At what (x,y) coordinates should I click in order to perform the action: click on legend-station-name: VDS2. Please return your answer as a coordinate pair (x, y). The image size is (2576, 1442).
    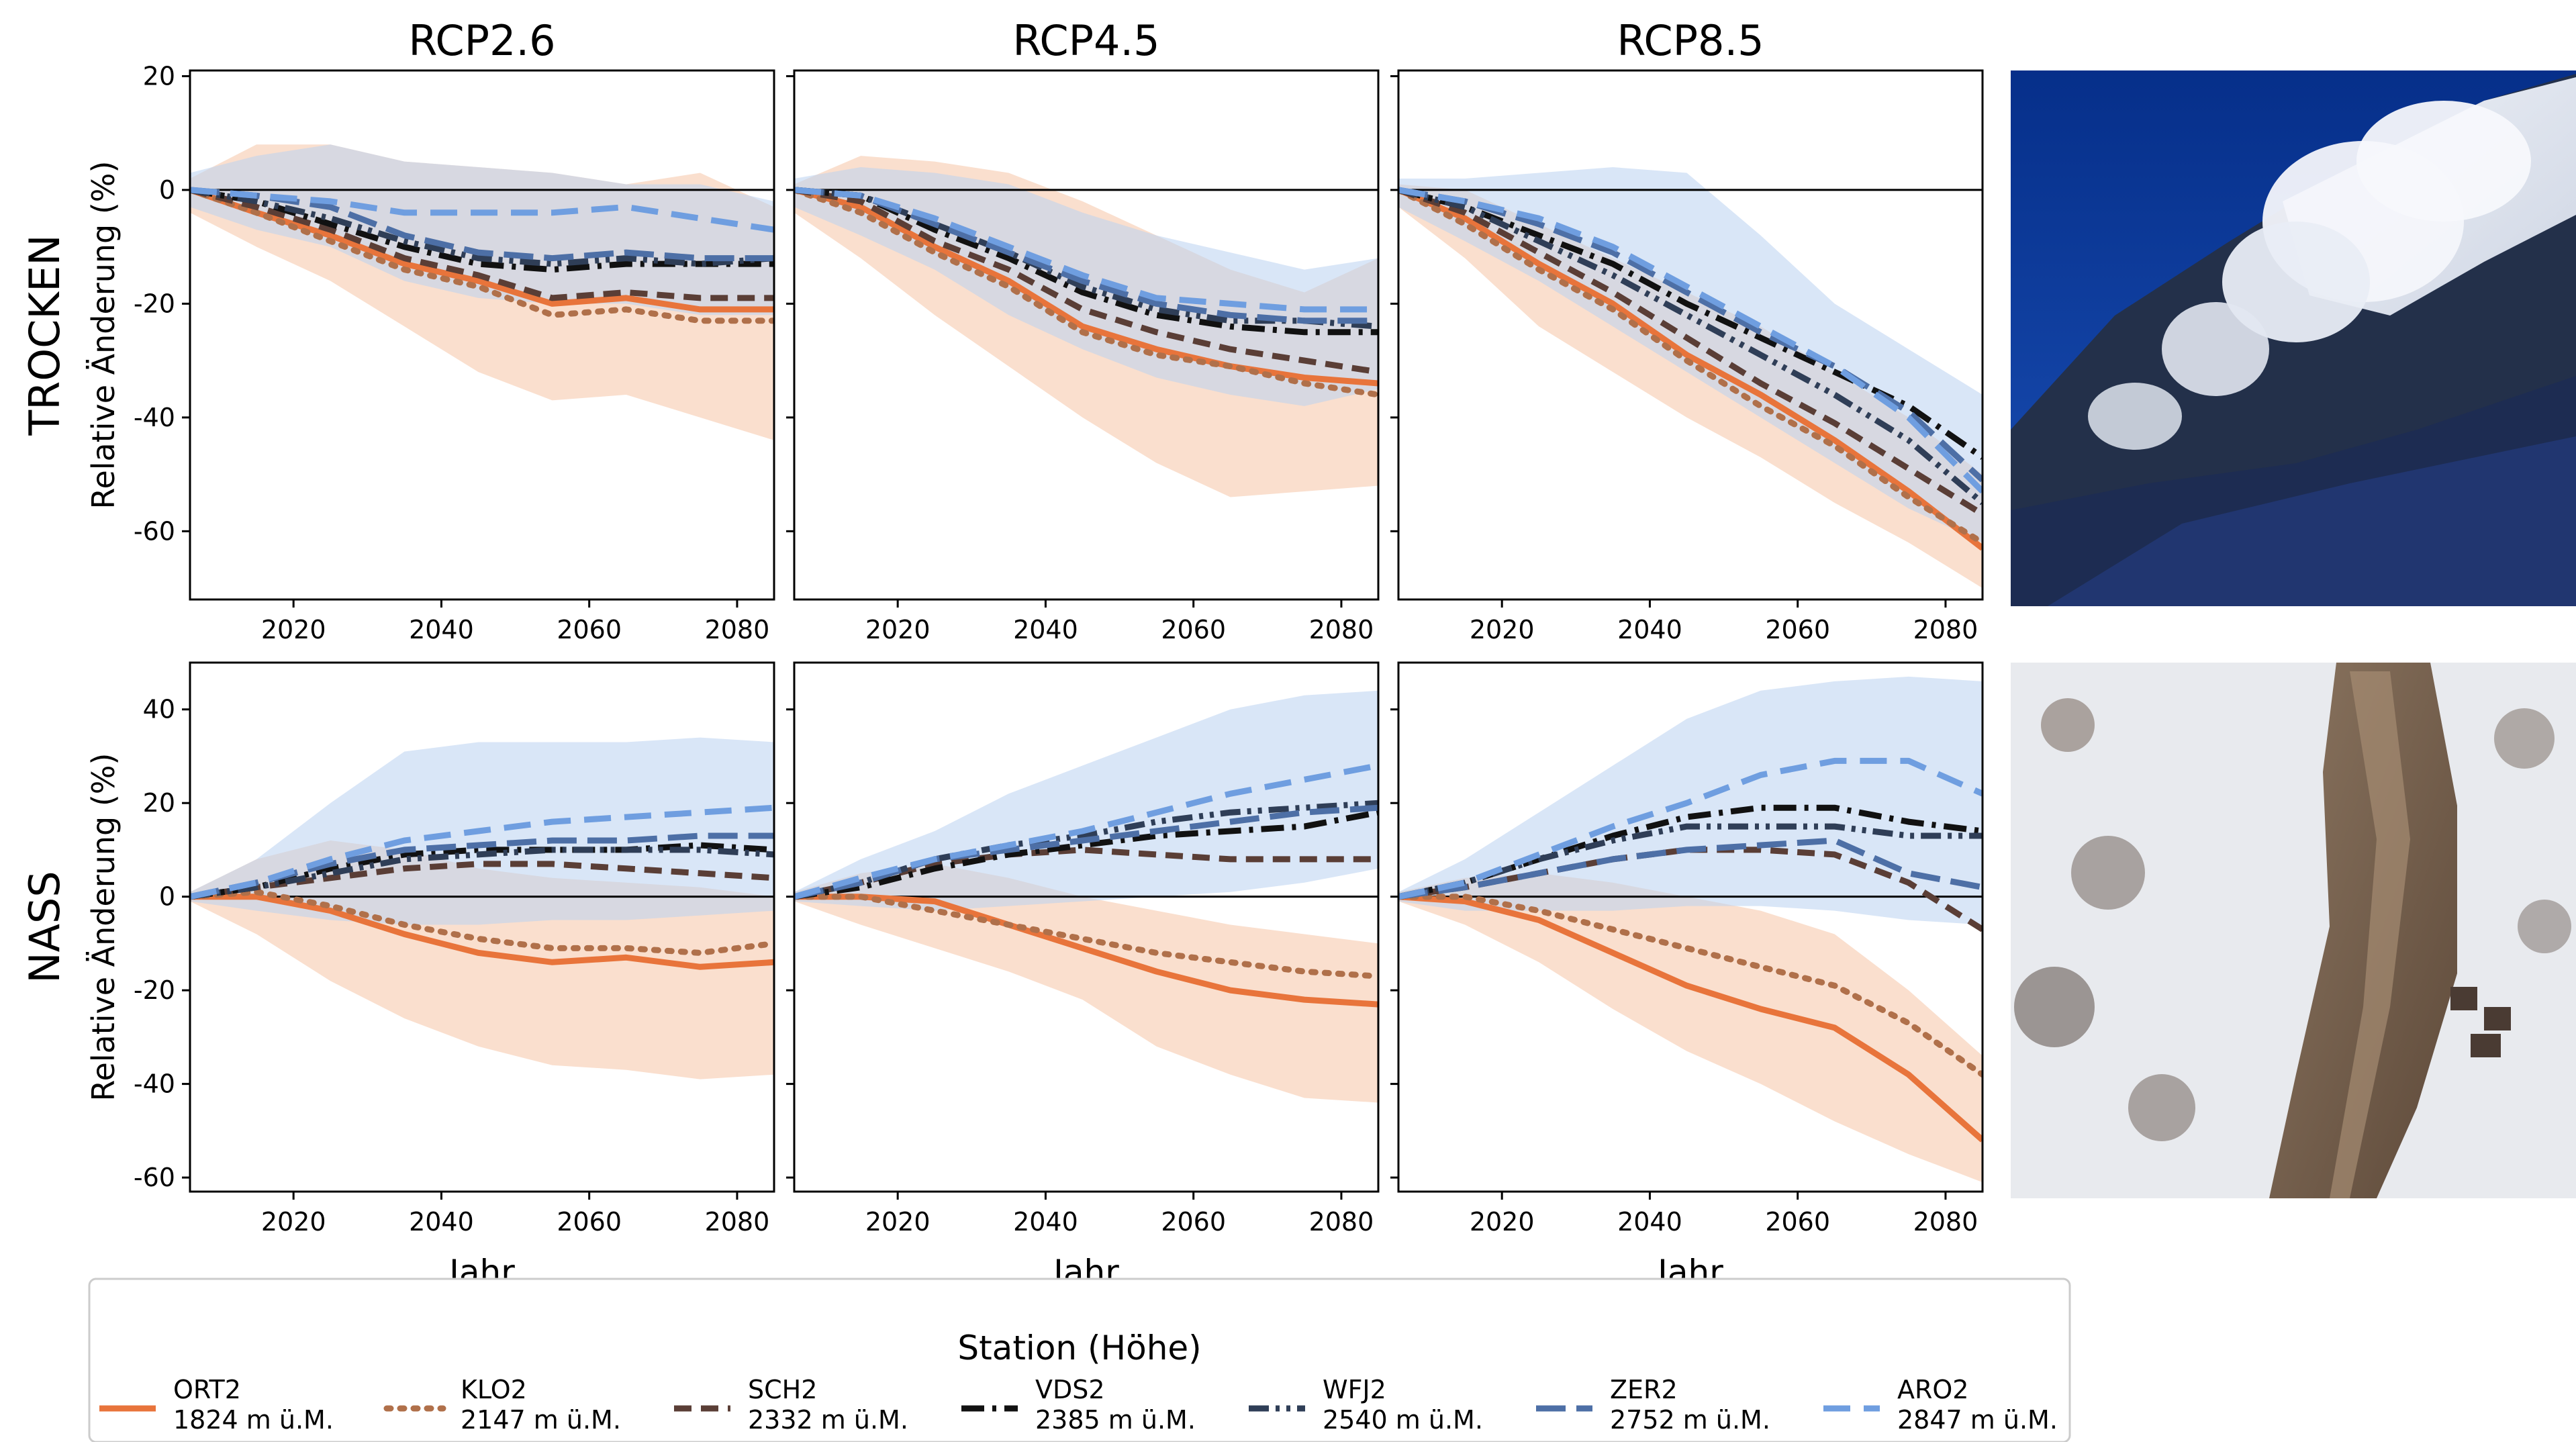
    Looking at the image, I should click on (1070, 1390).